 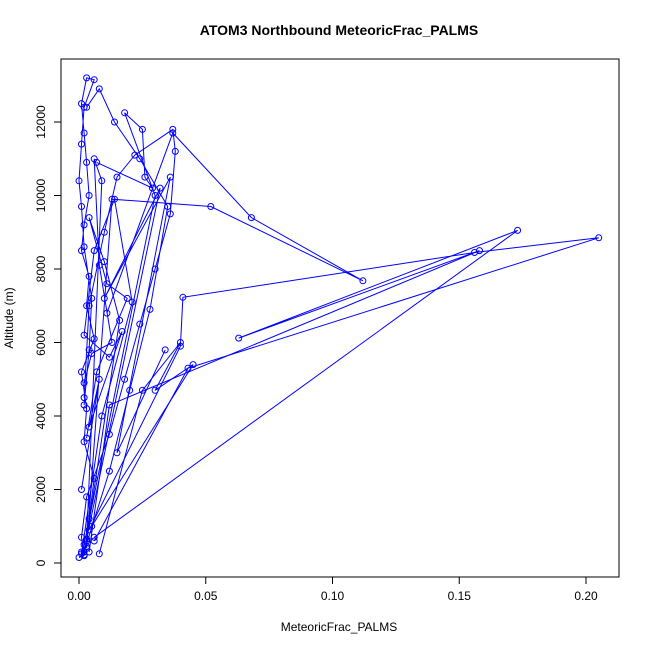 What do you see at coordinates (41, 268) in the screenshot?
I see `y-tick-label: 8000` at bounding box center [41, 268].